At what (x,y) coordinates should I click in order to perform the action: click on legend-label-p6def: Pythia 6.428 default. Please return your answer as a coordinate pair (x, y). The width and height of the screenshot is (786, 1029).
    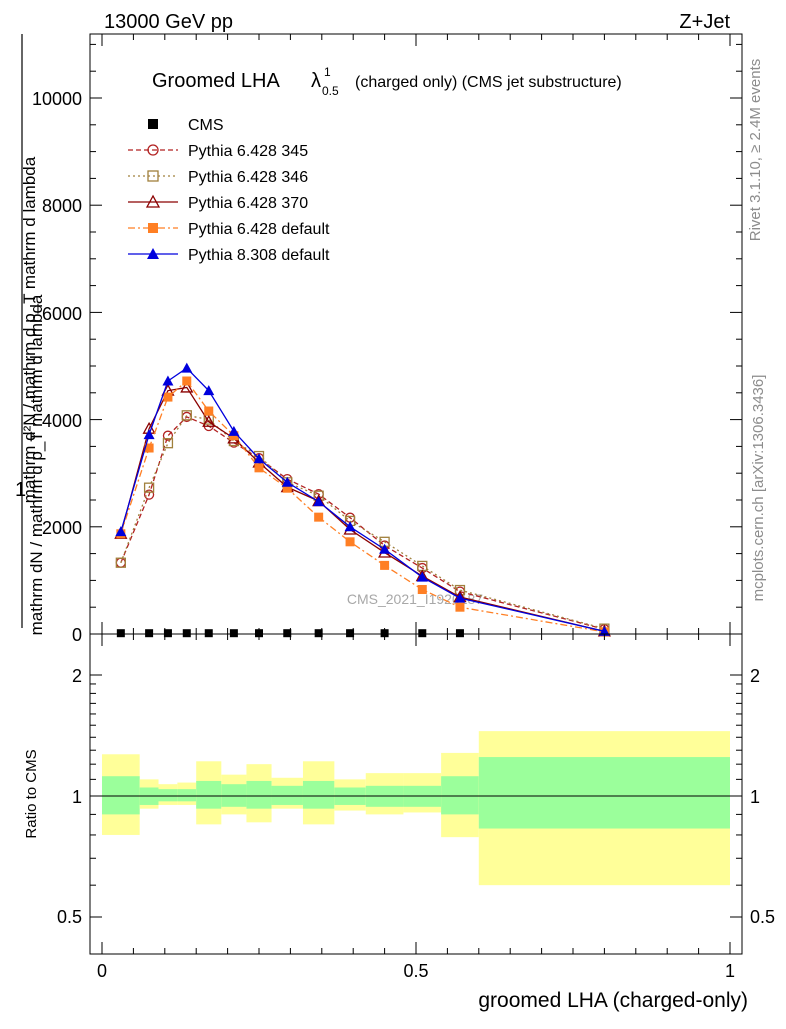
    Looking at the image, I should click on (259, 229).